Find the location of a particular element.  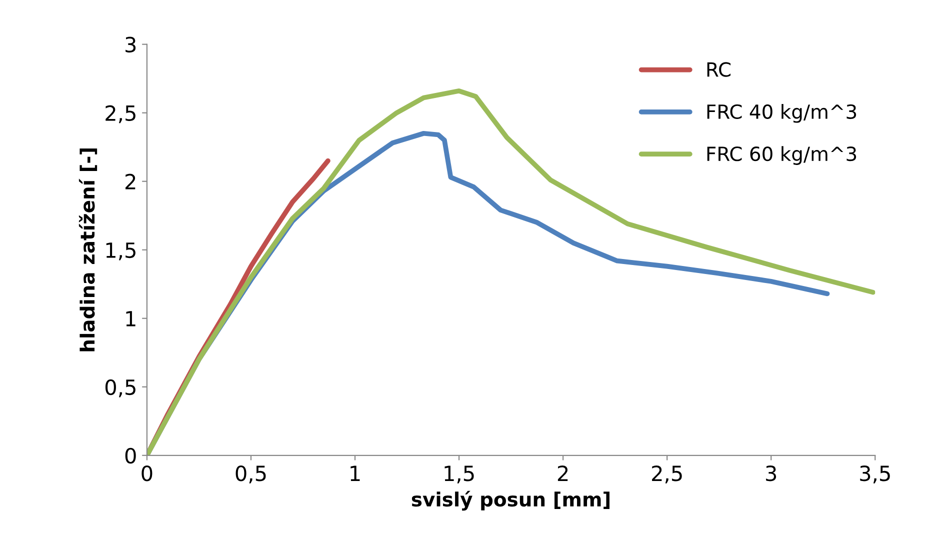

x-tick-label: 0 is located at coordinates (147, 473).